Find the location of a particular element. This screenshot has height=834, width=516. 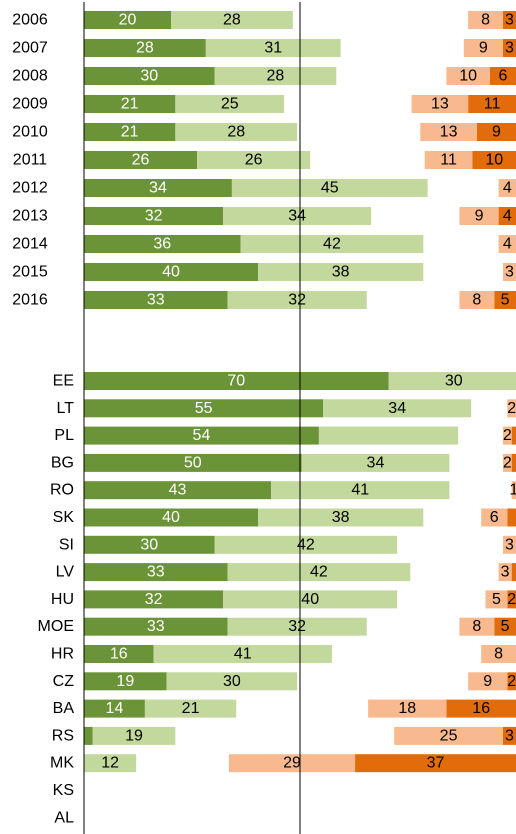

data-label-negative-light: 29 is located at coordinates (292, 763).